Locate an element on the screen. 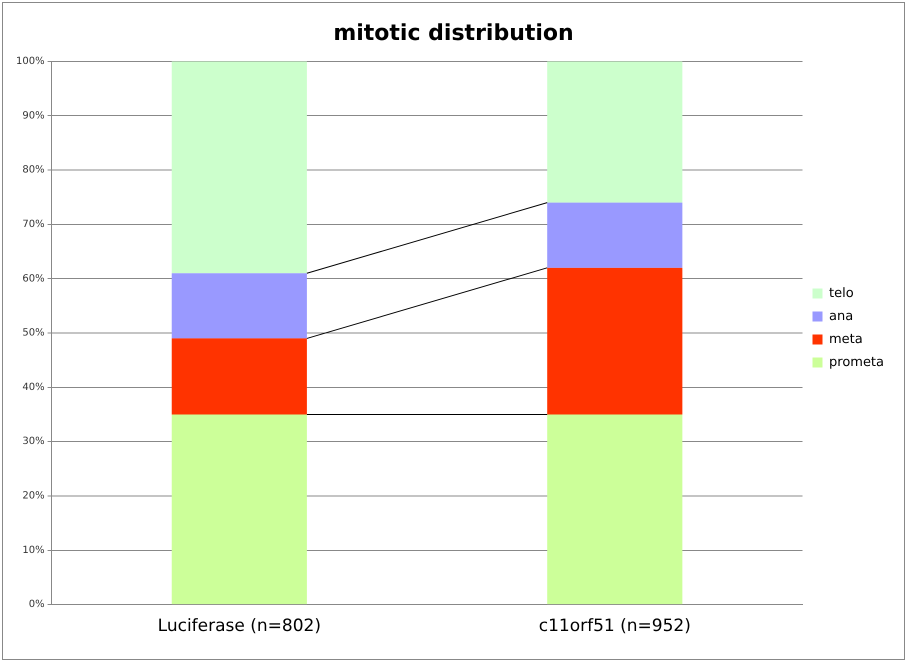  x-tick-label: c11orf51 (n=952) is located at coordinates (614, 626).